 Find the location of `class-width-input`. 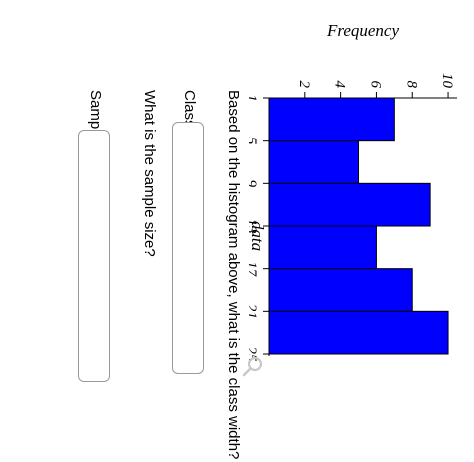

class-width-input is located at coordinates (188, 248).